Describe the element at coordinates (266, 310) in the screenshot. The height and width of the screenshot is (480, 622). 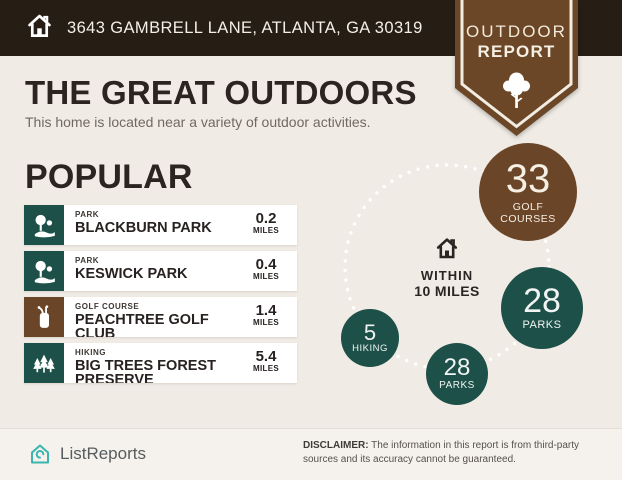
I see `item-distance: 1.4` at that location.